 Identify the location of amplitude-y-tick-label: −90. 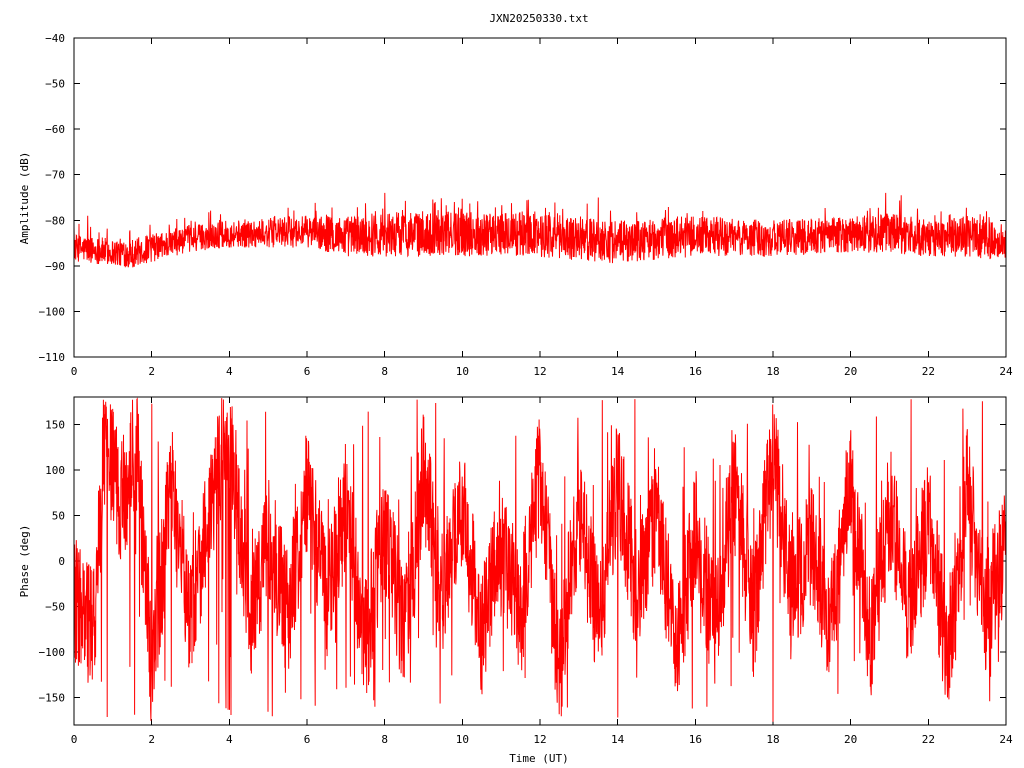
(55, 266).